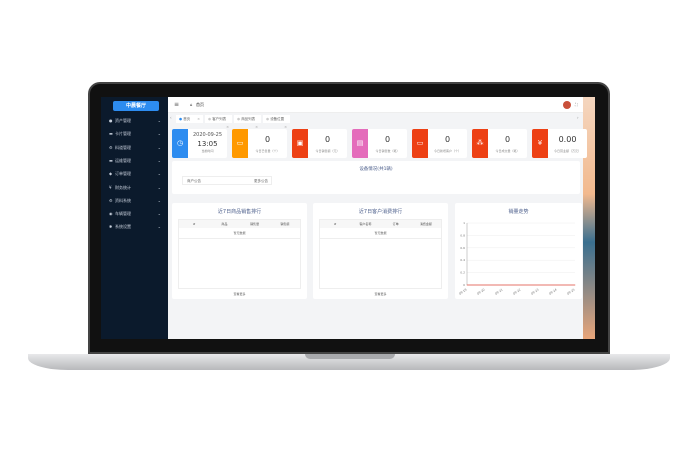  What do you see at coordinates (376, 177) in the screenshot?
I see `status-panel: 设备情况(共1辆) 商户公告 更多公告` at bounding box center [376, 177].